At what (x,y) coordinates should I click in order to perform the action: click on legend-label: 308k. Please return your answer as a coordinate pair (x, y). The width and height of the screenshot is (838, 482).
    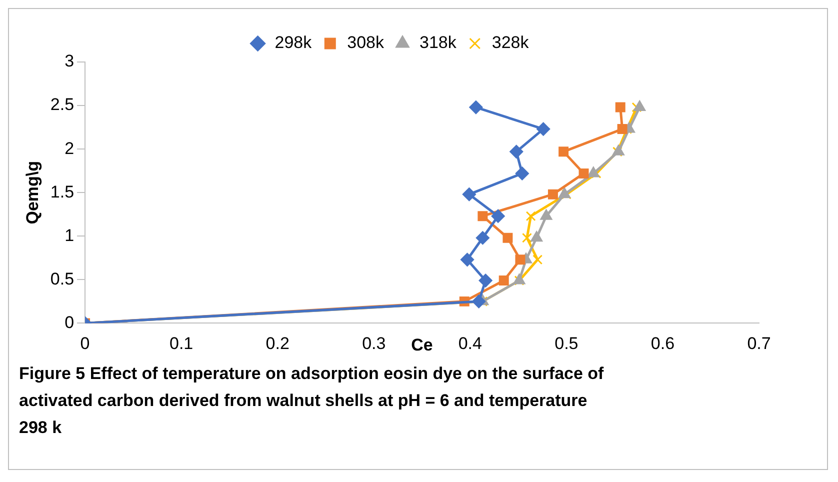
    Looking at the image, I should click on (365, 42).